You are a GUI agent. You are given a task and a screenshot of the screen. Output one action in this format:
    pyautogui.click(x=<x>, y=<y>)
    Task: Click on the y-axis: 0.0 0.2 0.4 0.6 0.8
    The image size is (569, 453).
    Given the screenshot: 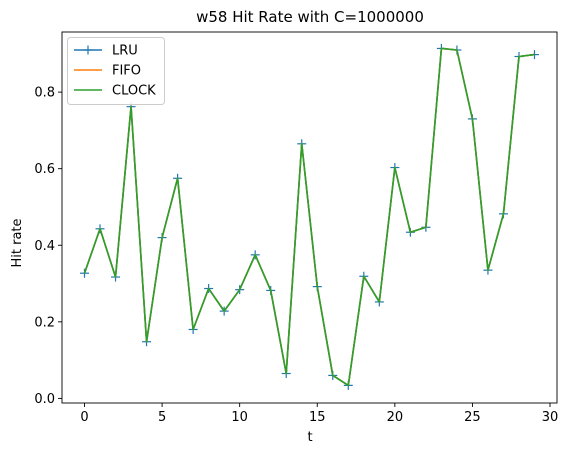 What is the action you would take?
    pyautogui.click(x=48, y=246)
    